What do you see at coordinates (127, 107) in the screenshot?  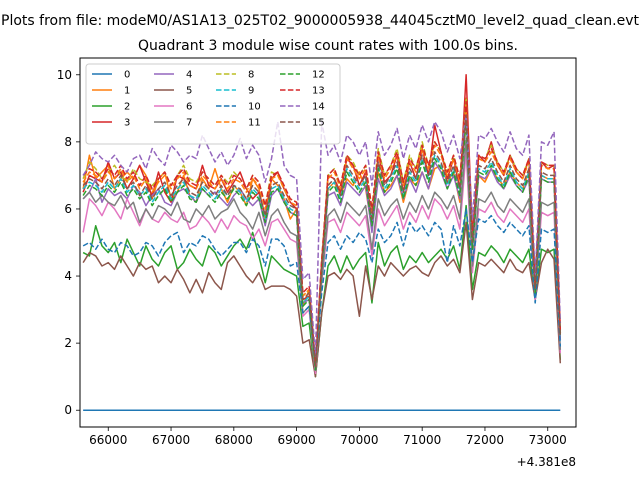 I see `legend-label-2: 2` at bounding box center [127, 107].